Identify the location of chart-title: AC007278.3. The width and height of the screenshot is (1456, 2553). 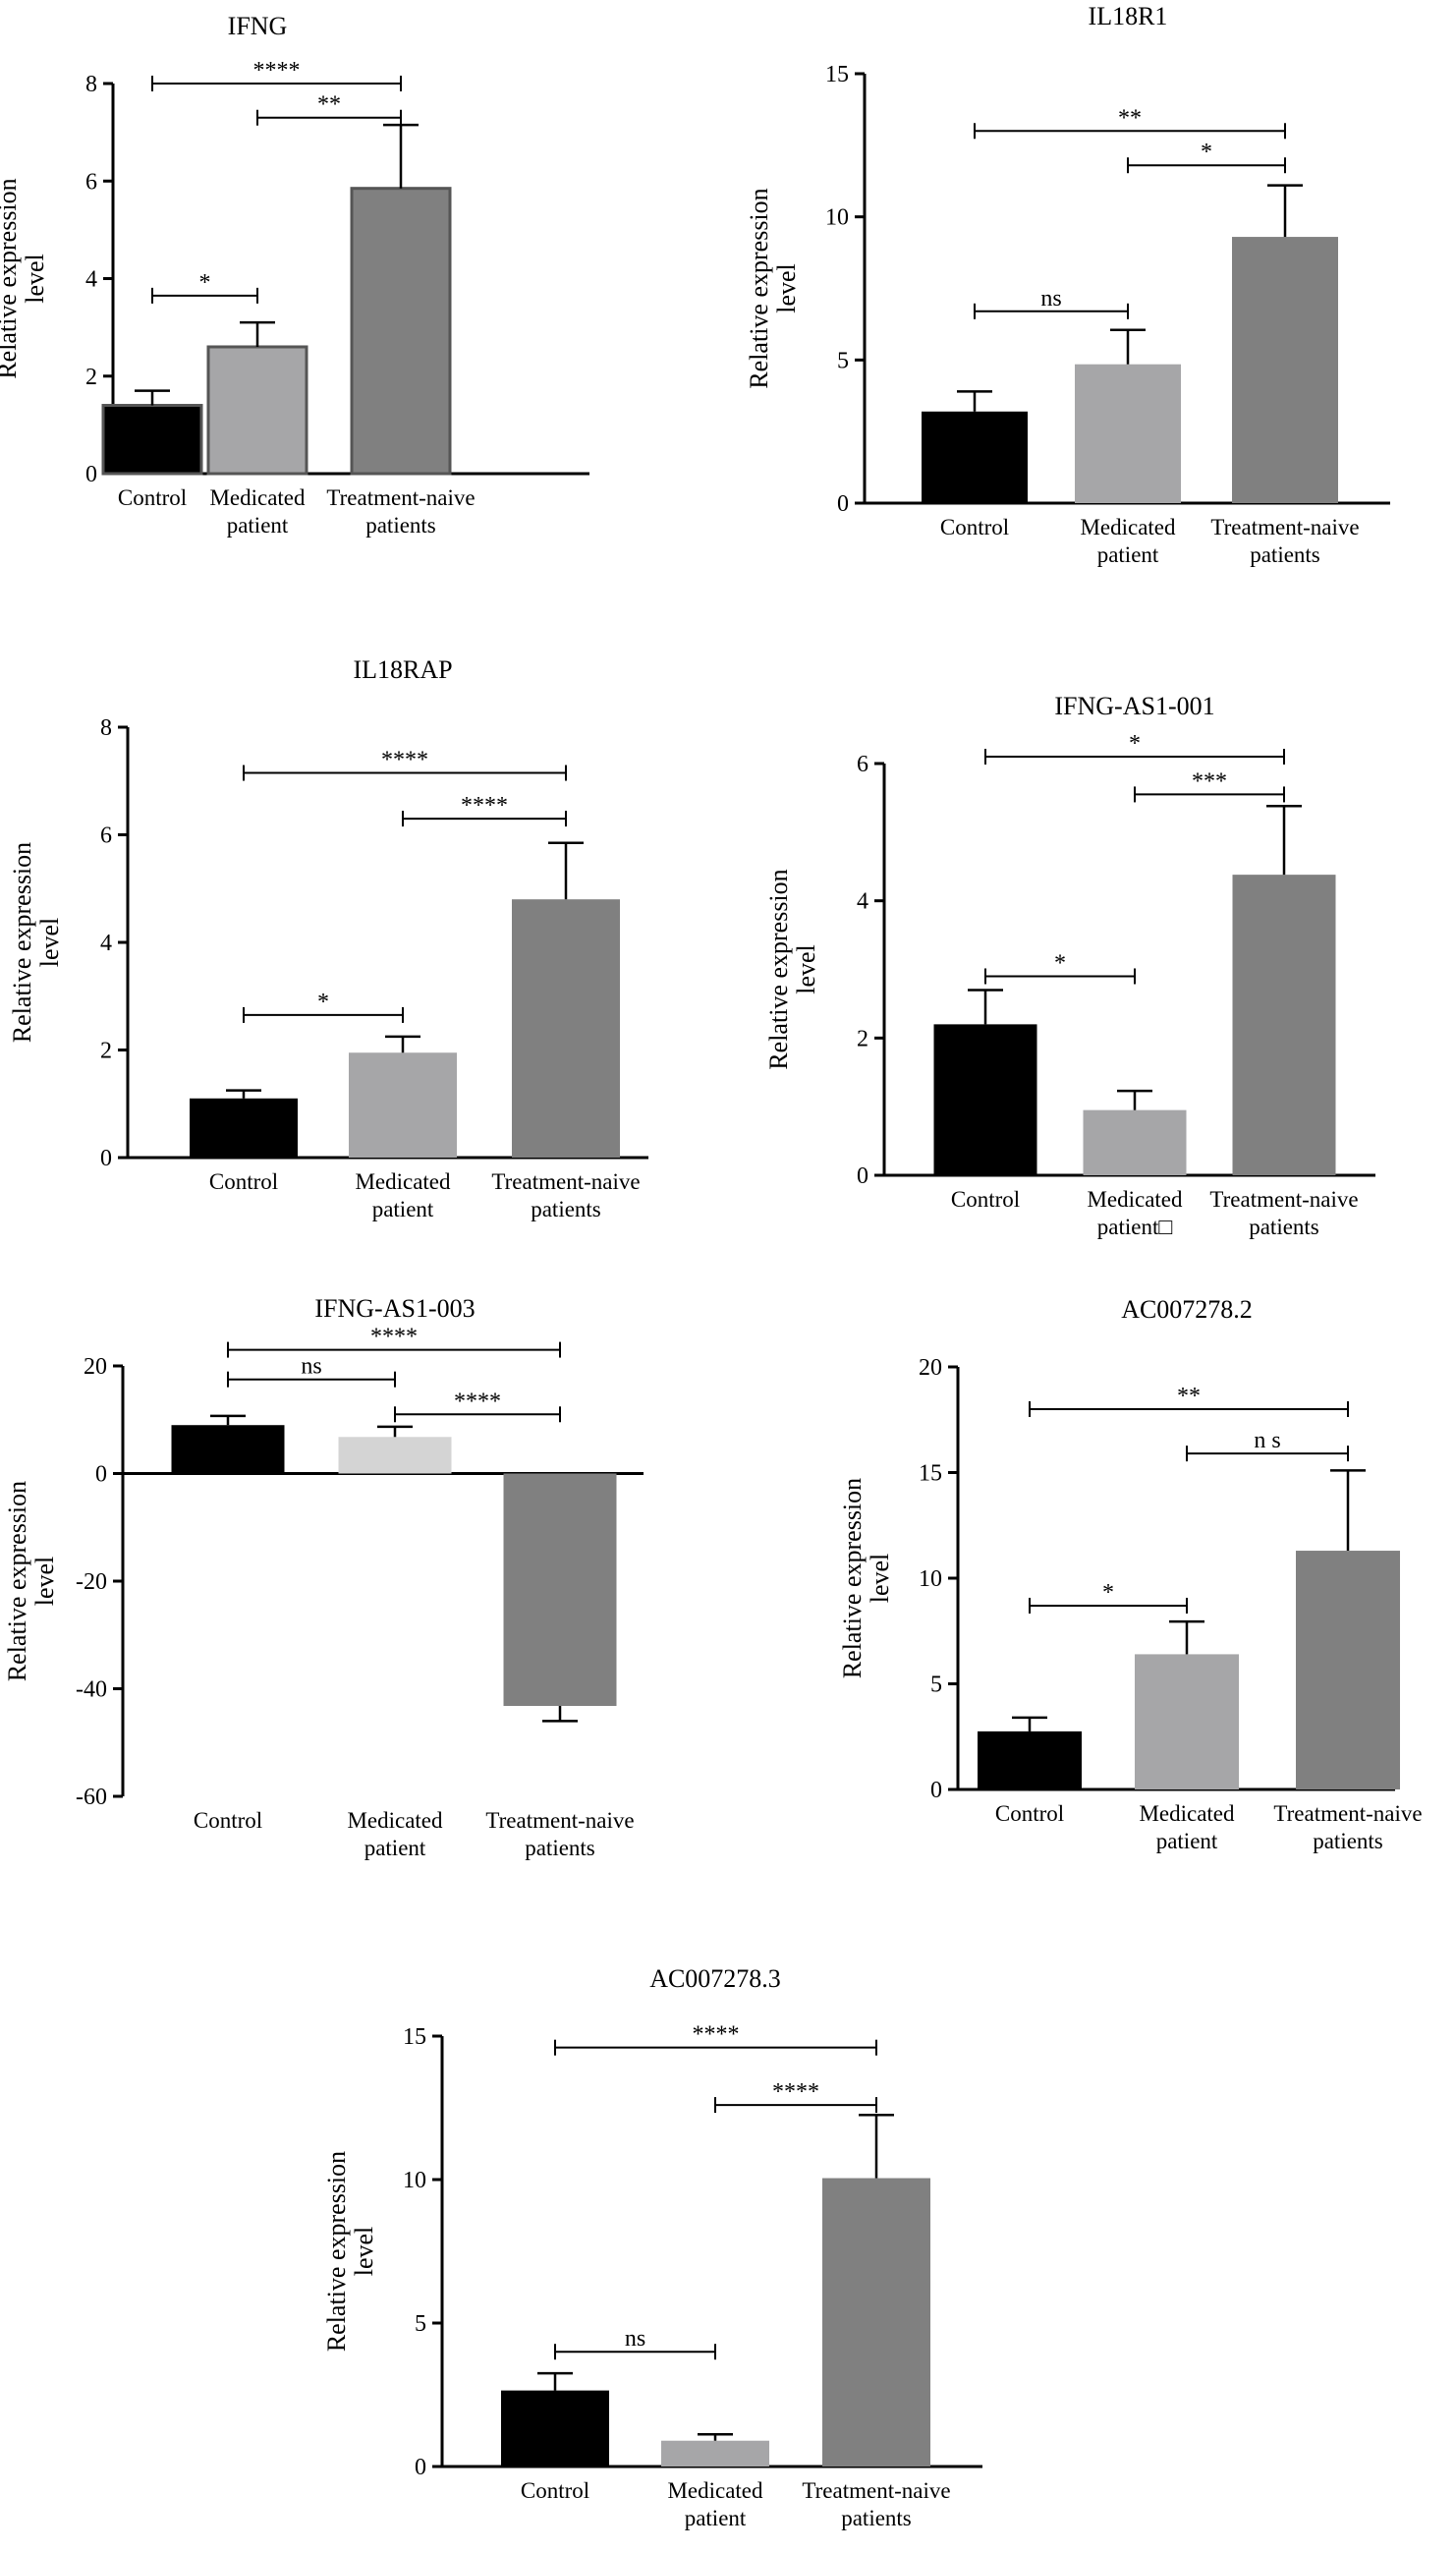
(715, 1978).